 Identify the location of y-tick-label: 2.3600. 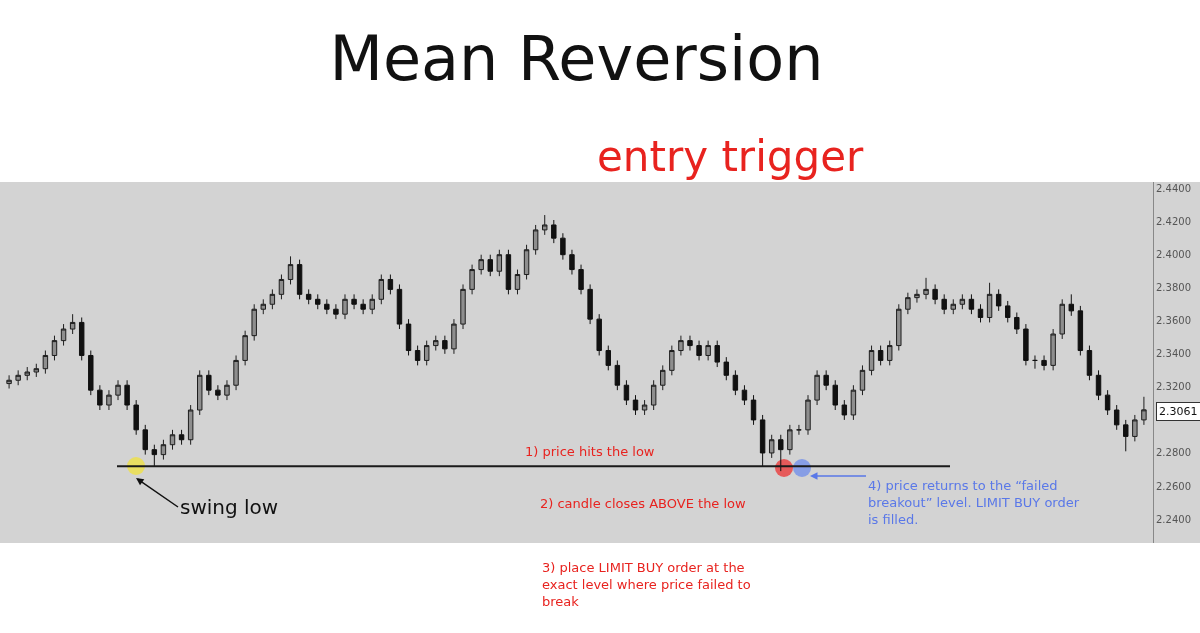
(1173, 321).